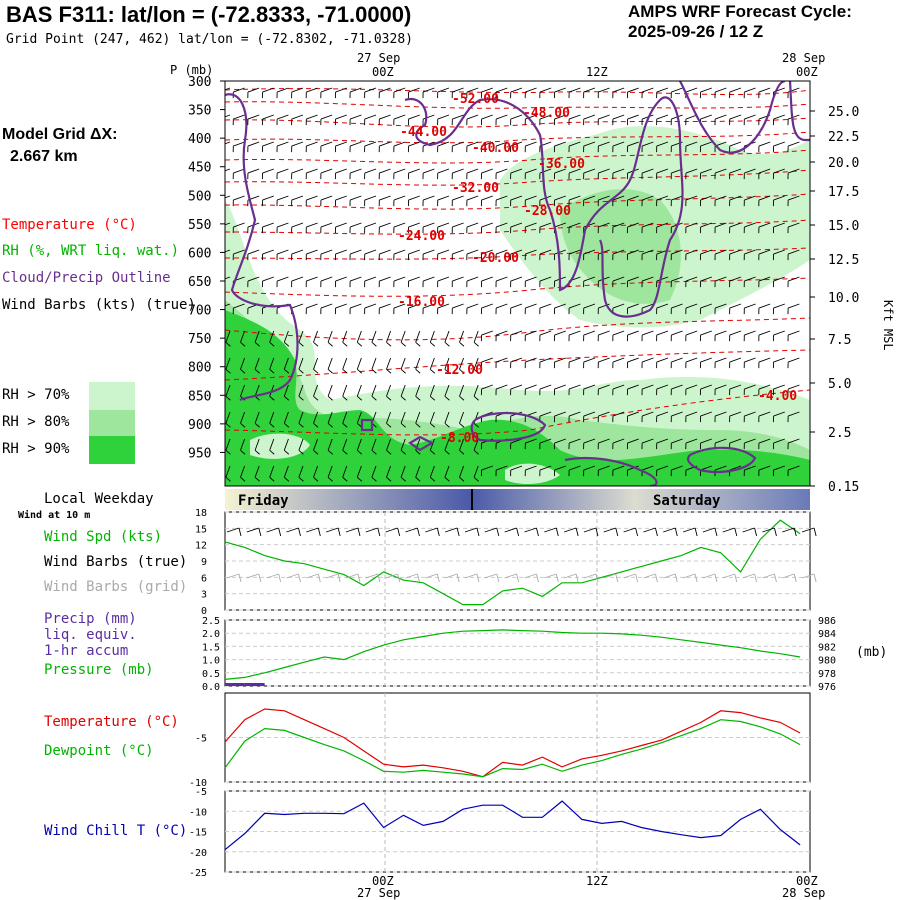  I want to click on bottom-tick-12z: 12Z, so click(597, 881).